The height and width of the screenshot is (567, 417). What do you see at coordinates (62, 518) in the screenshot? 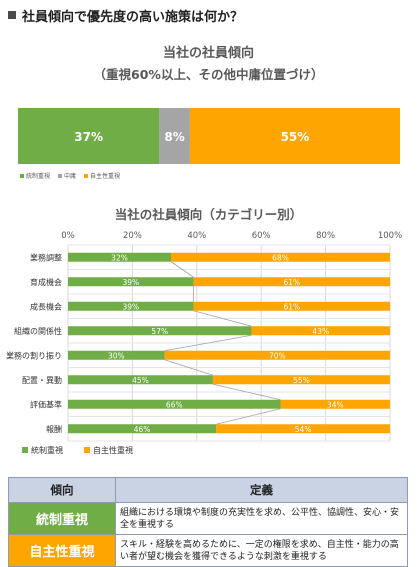
I see `tag-control: 統制重視` at bounding box center [62, 518].